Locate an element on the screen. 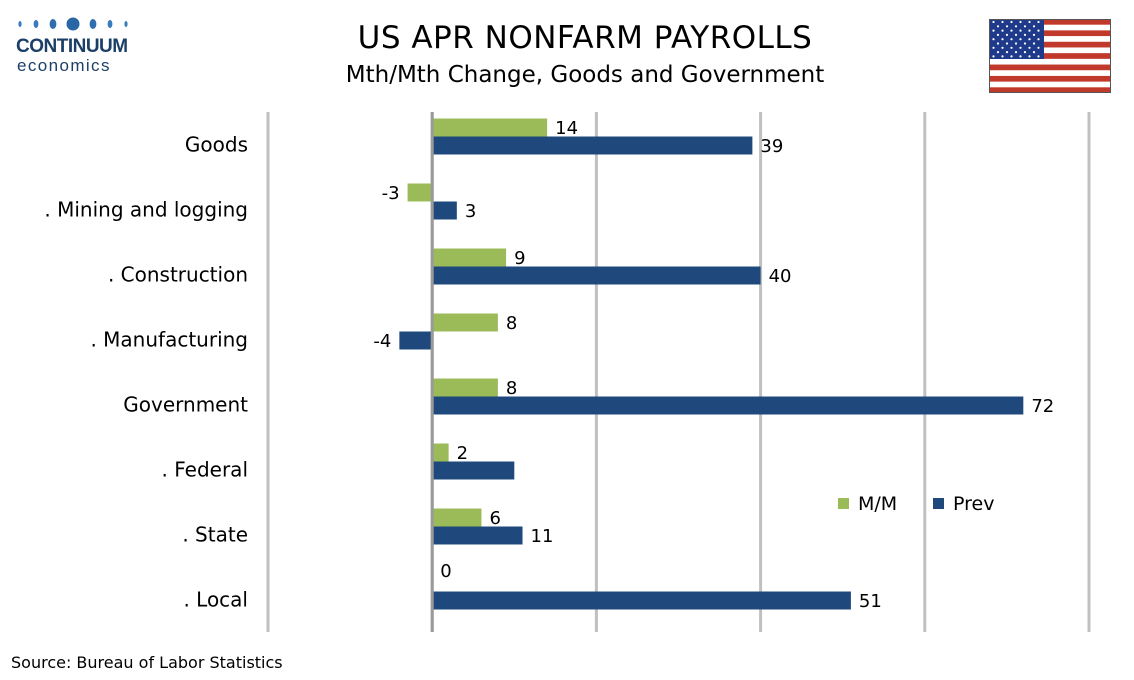  logo-wordmark: CONTINUUM is located at coordinates (72, 46).